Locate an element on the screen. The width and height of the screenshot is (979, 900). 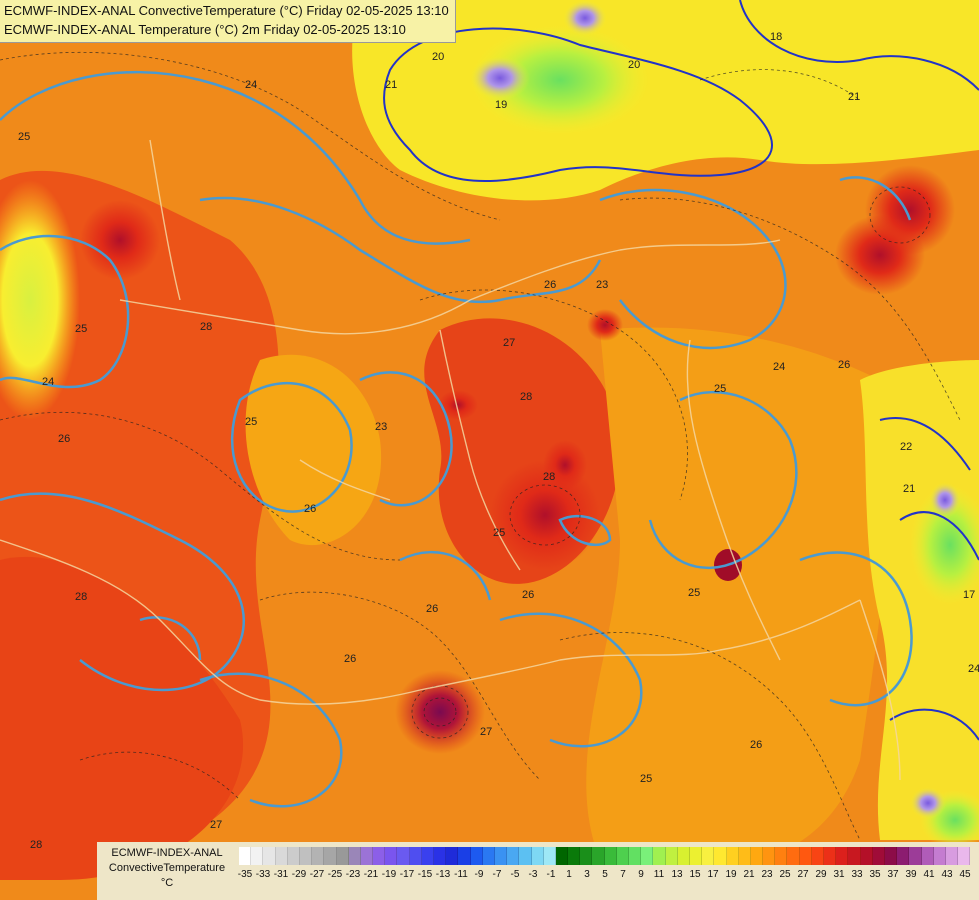
legend-tick-label: 31 is located at coordinates (839, 874).